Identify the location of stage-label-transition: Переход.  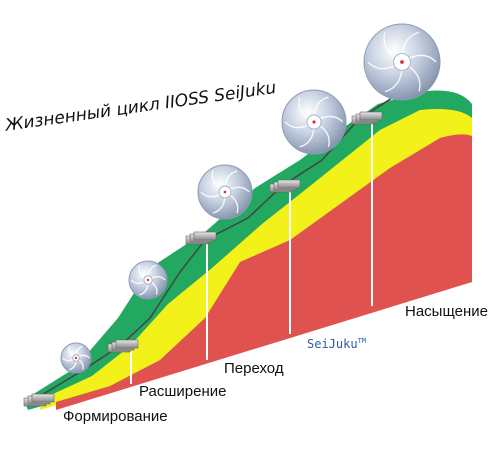
(254, 368).